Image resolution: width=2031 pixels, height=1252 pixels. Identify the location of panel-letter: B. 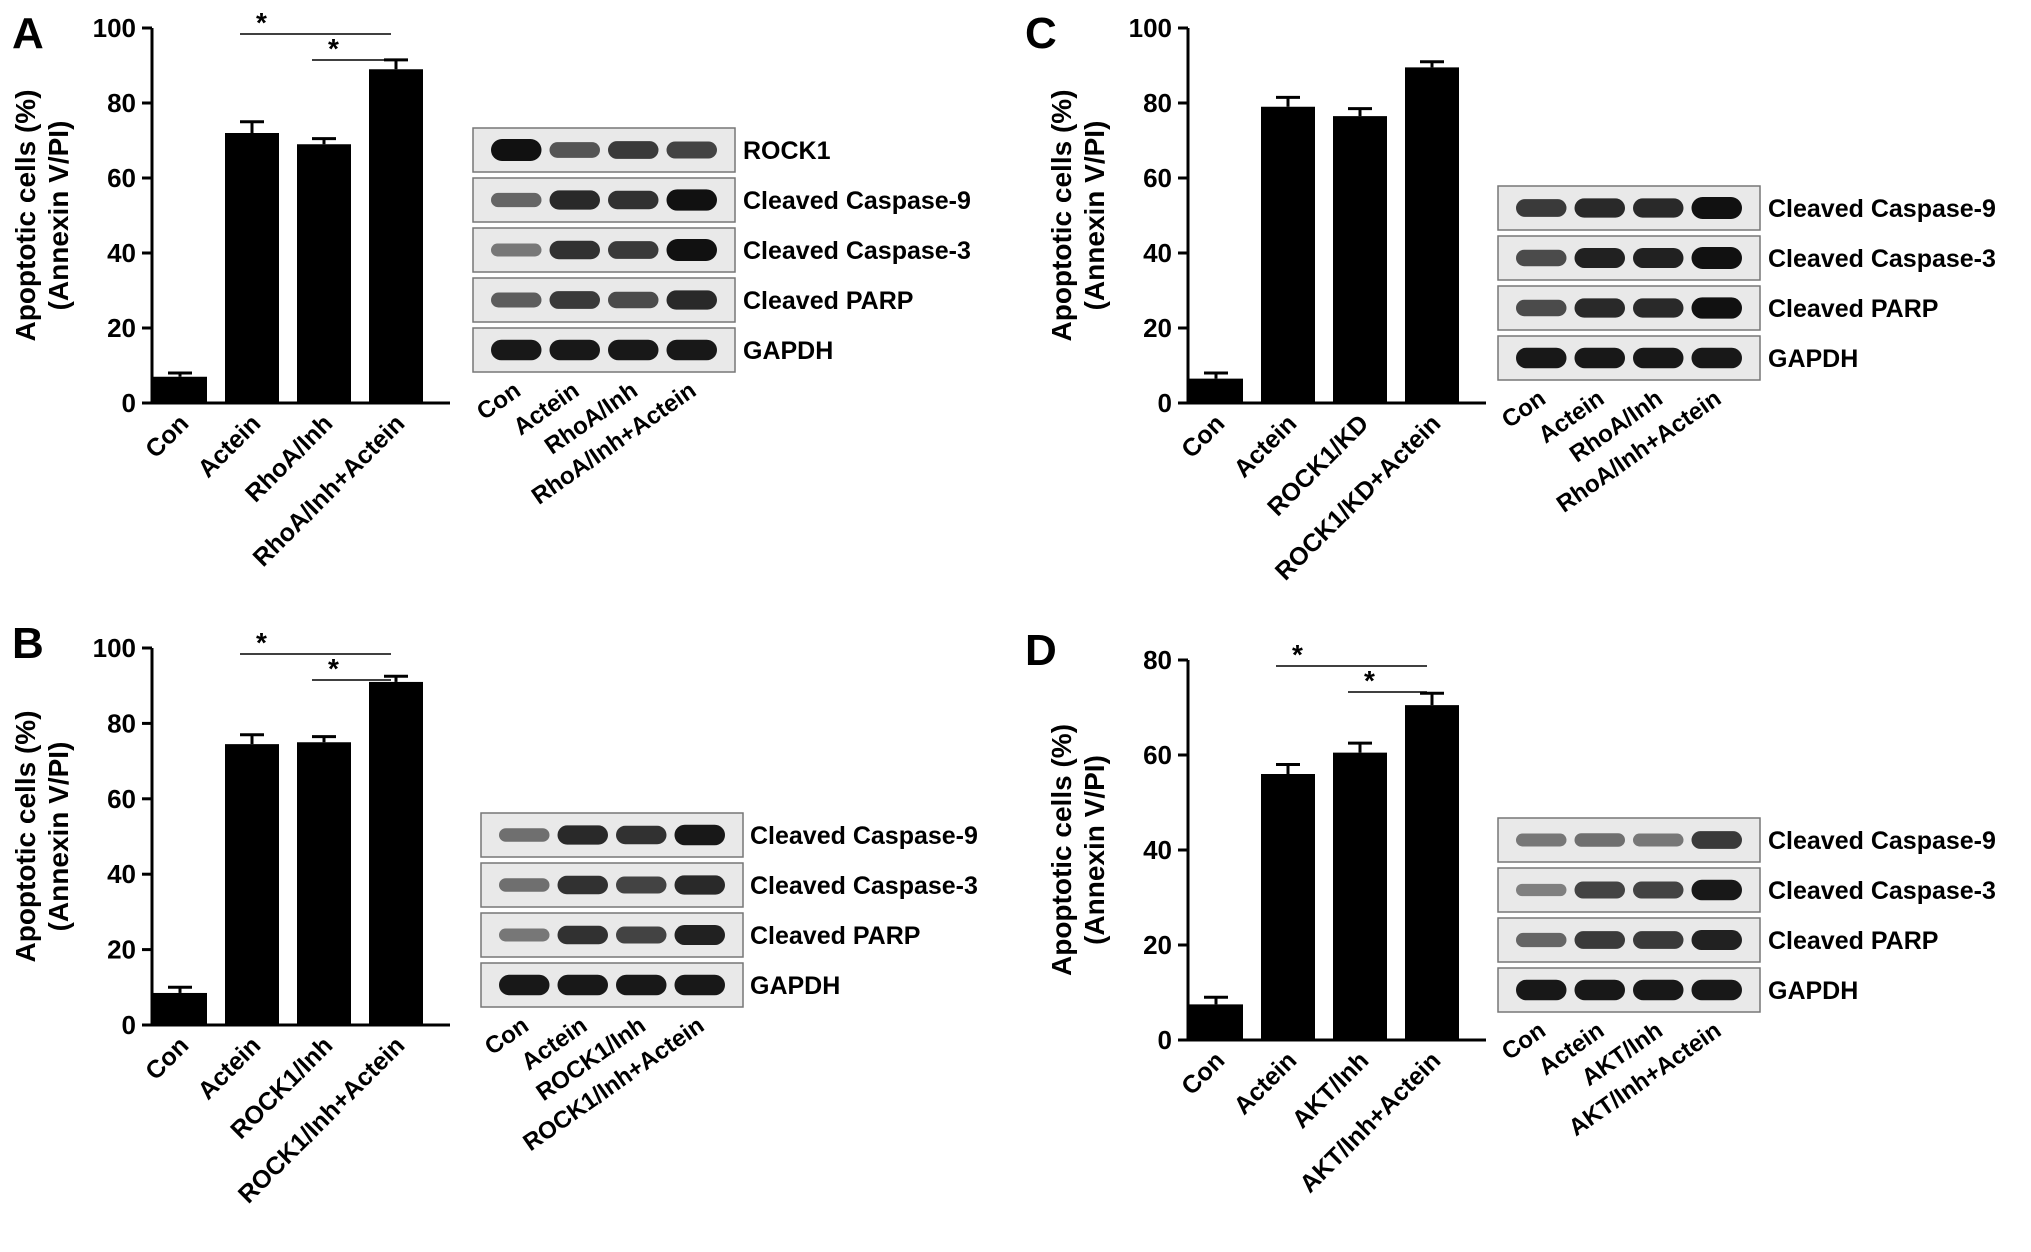
(28, 643).